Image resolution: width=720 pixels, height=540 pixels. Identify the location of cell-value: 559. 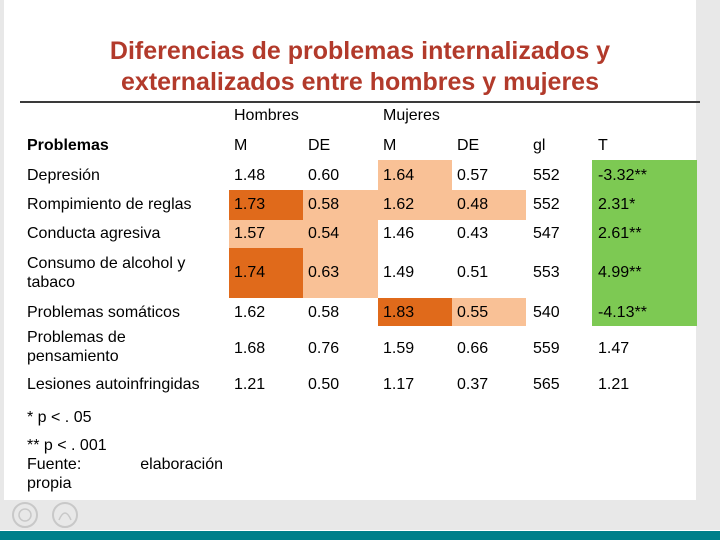
(546, 348).